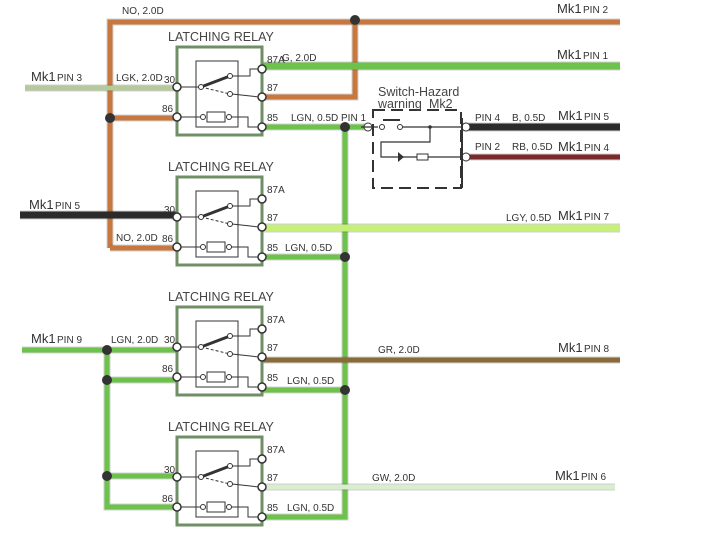  I want to click on pin-label: PIN 1, so click(353, 118).